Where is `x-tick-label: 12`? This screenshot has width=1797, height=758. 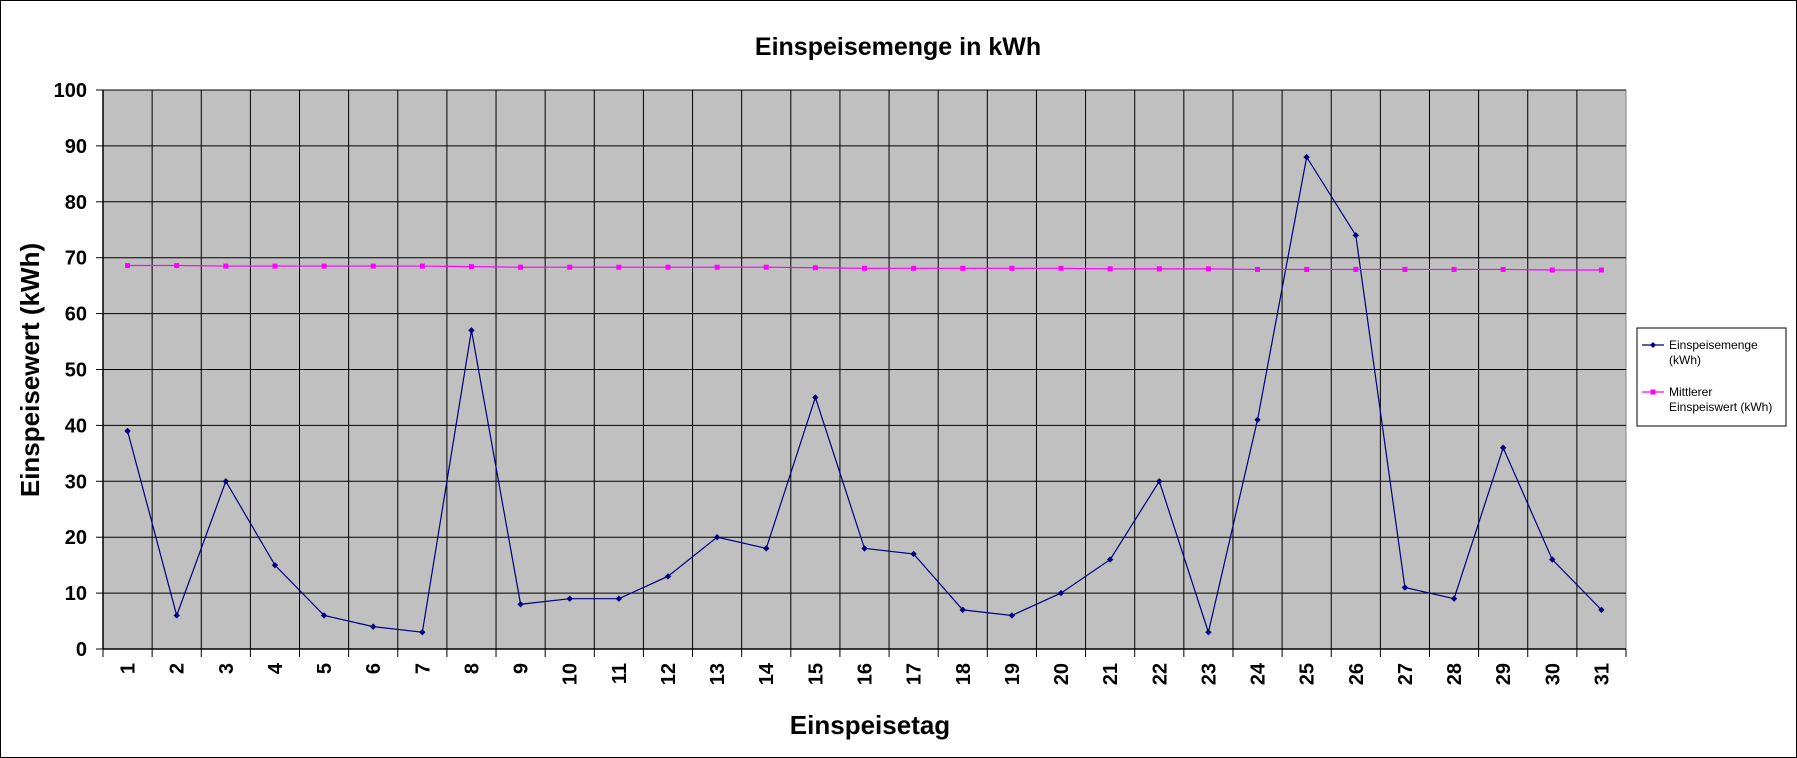
x-tick-label: 12 is located at coordinates (669, 674).